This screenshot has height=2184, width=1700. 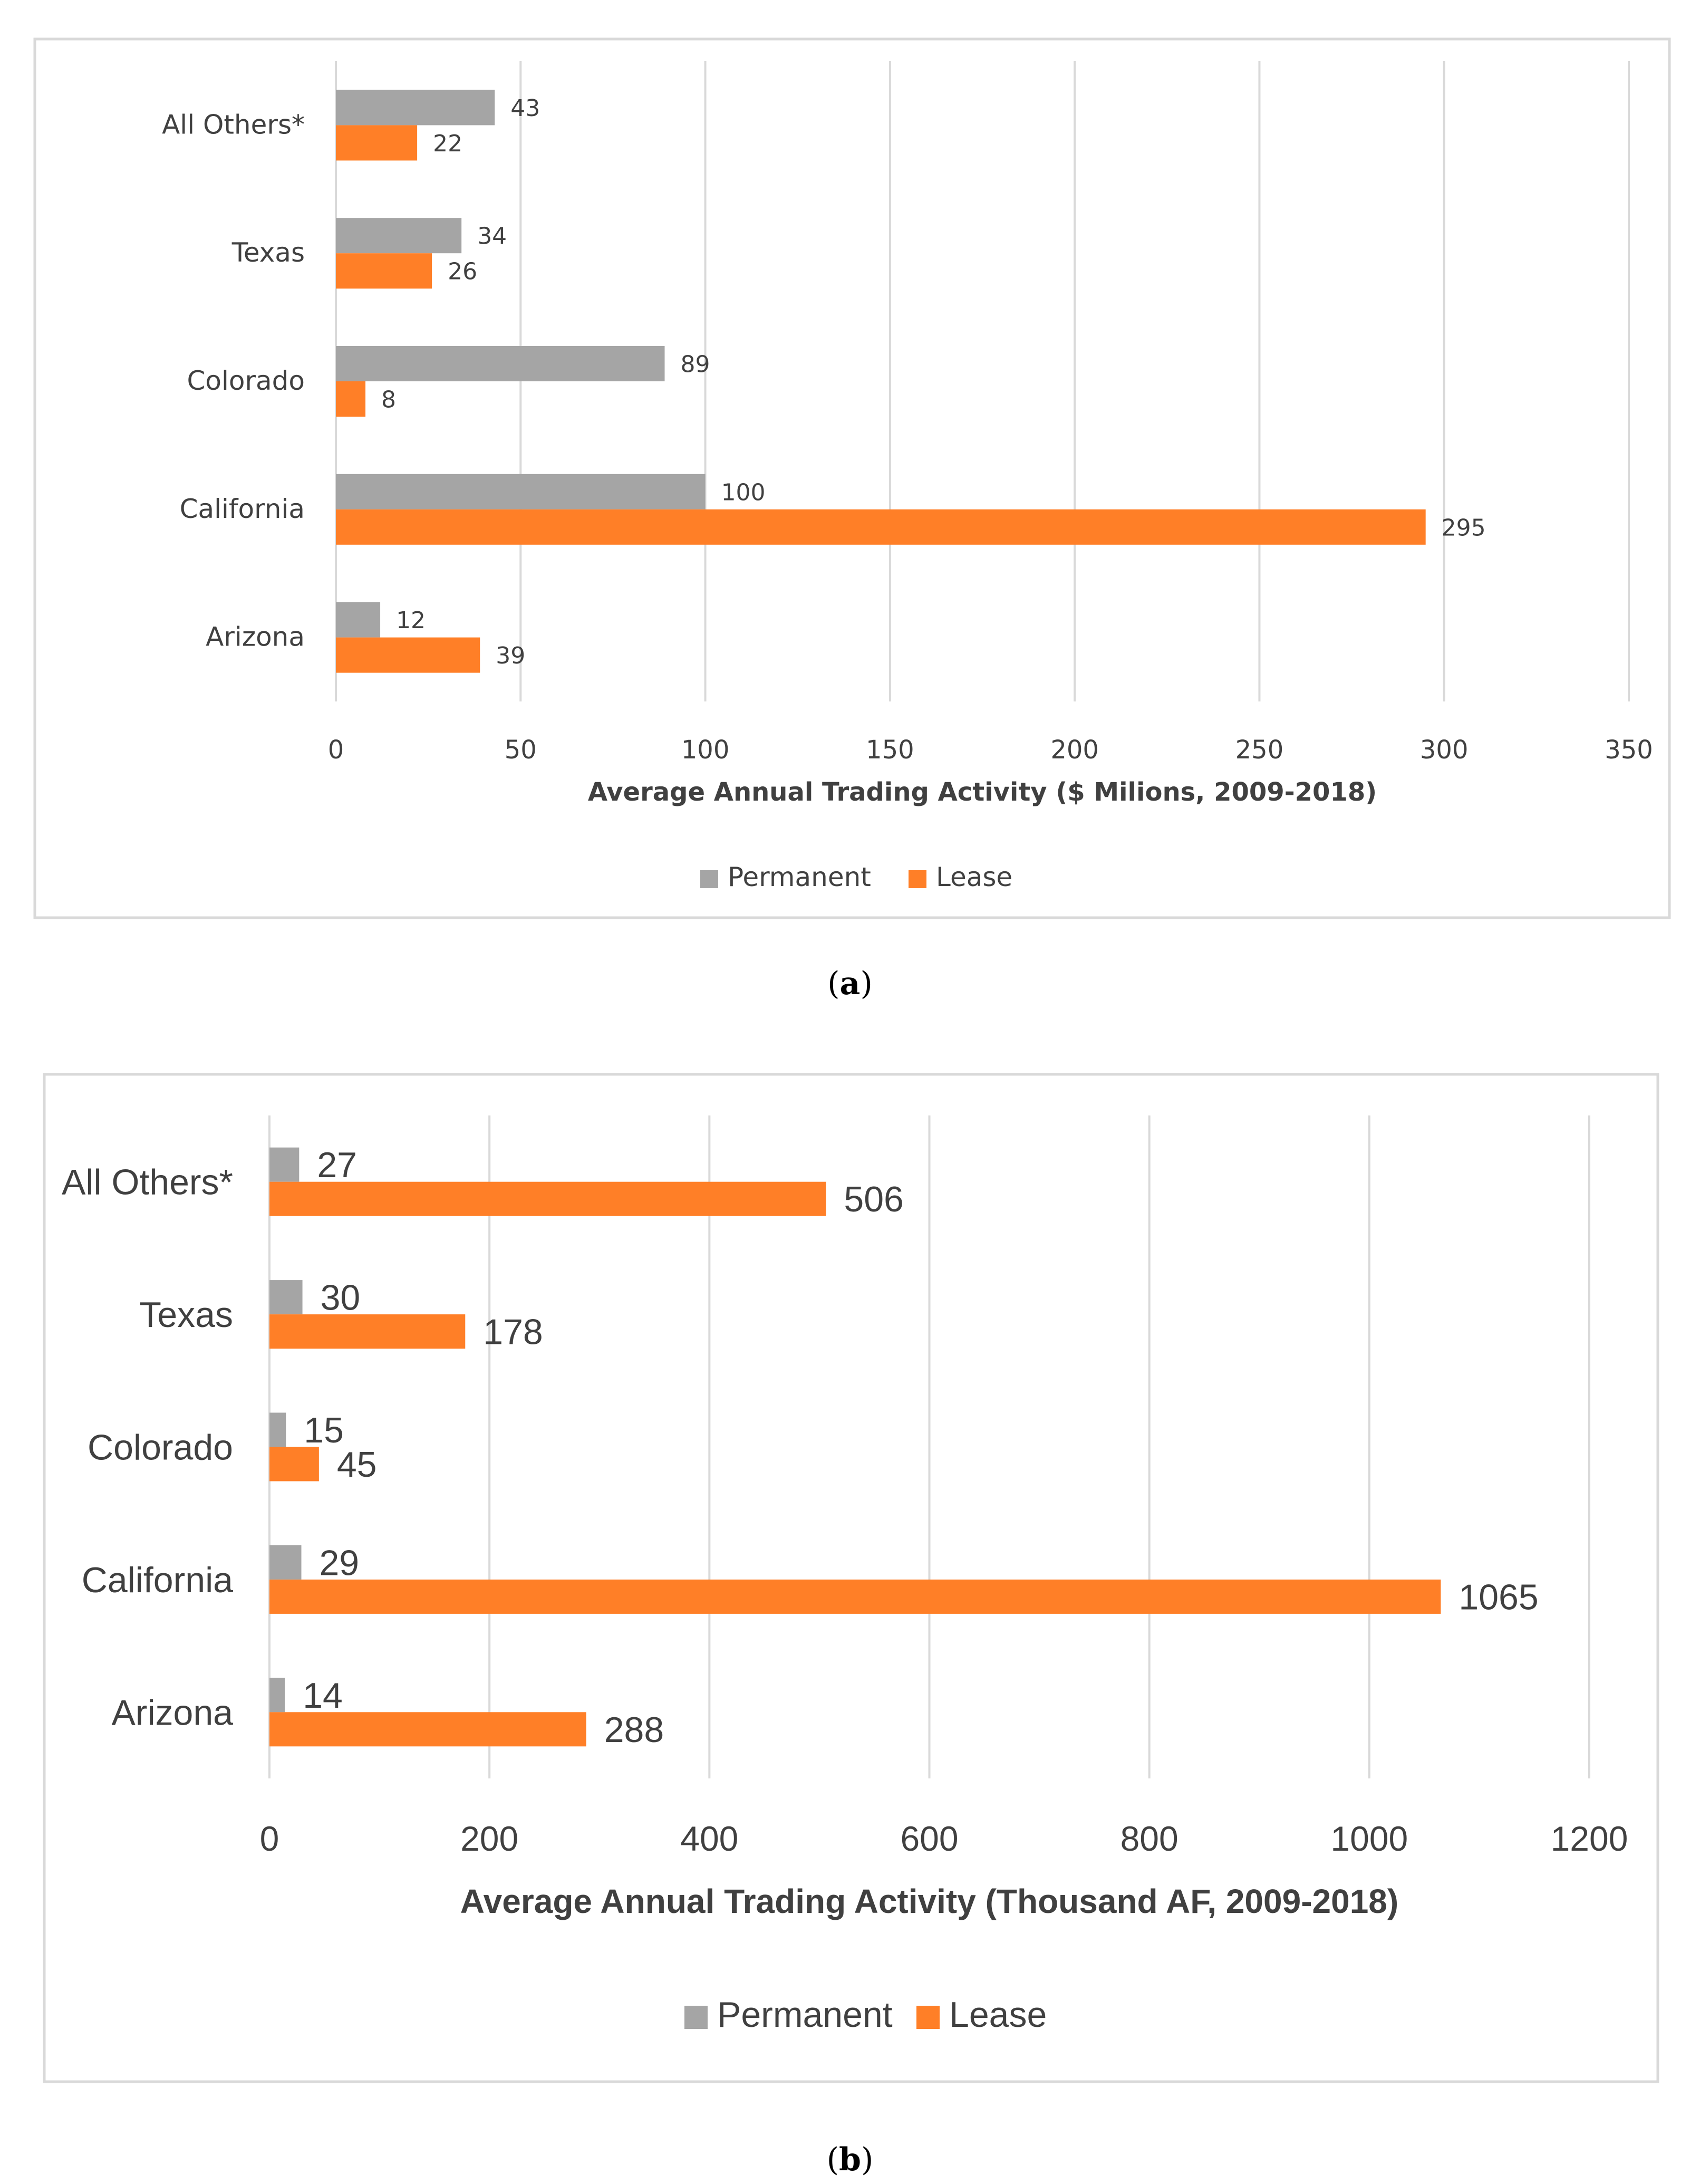 What do you see at coordinates (1259, 750) in the screenshot?
I see `chart-a-tick-label: 250` at bounding box center [1259, 750].